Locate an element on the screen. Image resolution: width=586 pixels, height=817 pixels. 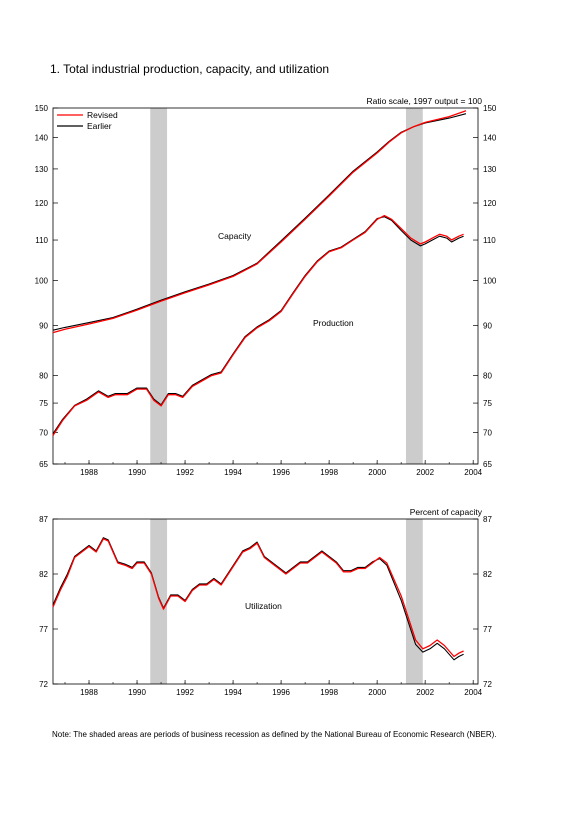
y-tick-label-right: 72 is located at coordinates (487, 684).